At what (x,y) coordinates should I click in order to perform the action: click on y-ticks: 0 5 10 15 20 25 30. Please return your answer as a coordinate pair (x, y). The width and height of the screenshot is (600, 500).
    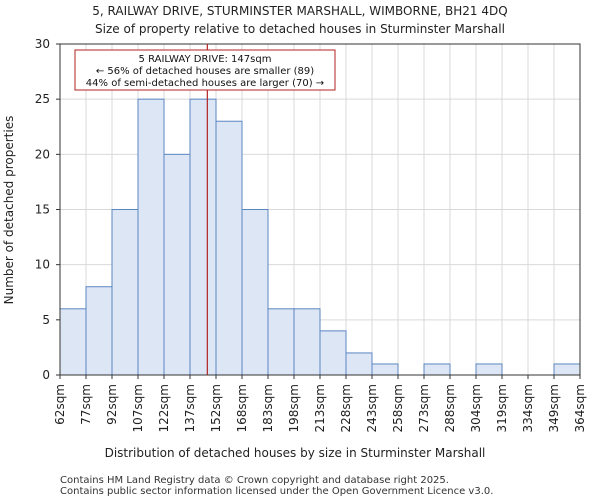
    Looking at the image, I should click on (47, 209).